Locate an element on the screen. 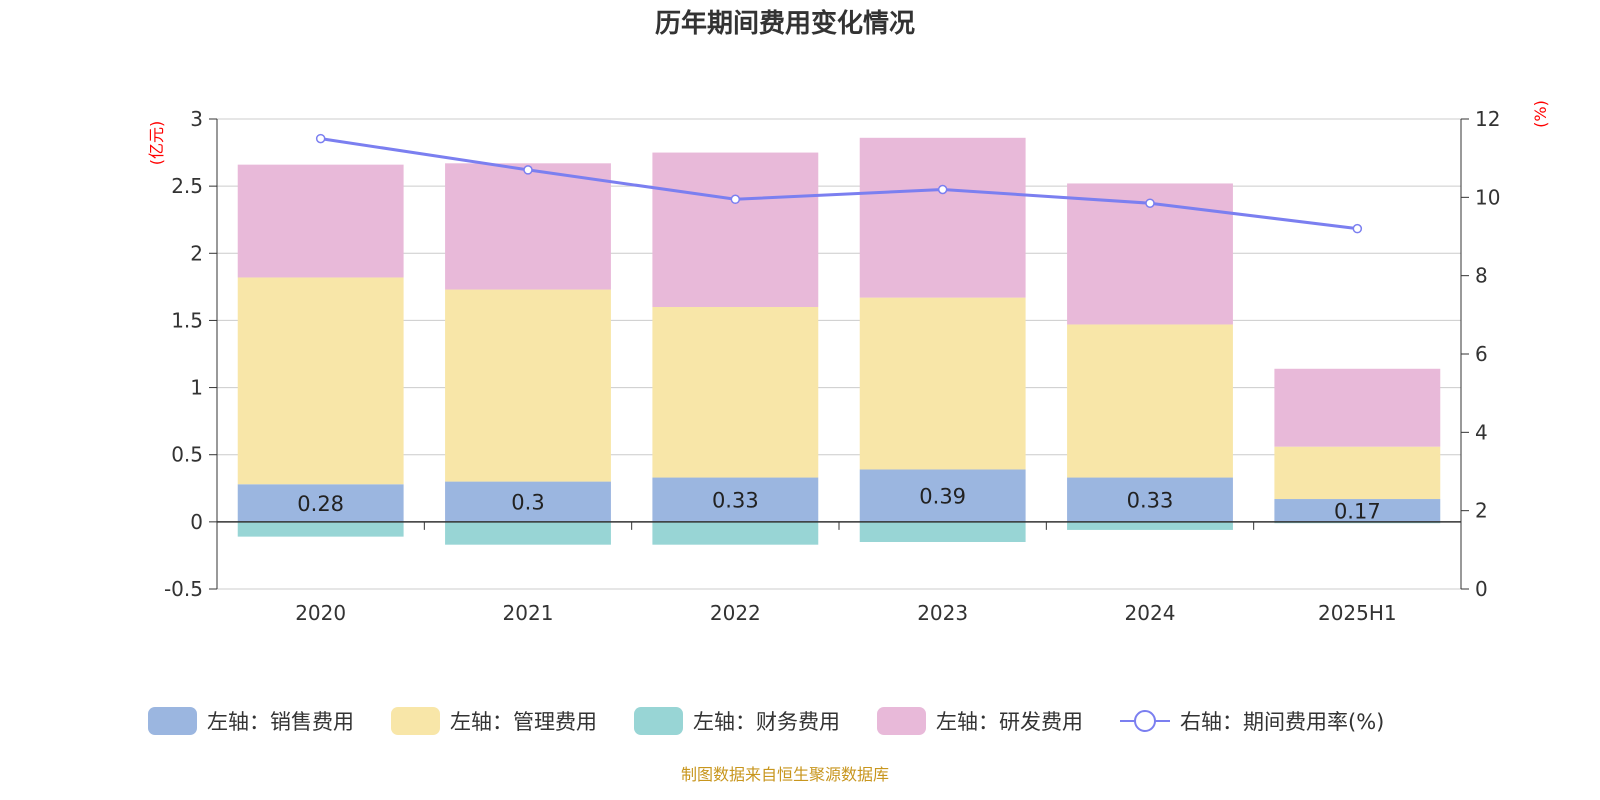  data-label: 0.28 is located at coordinates (320, 504).